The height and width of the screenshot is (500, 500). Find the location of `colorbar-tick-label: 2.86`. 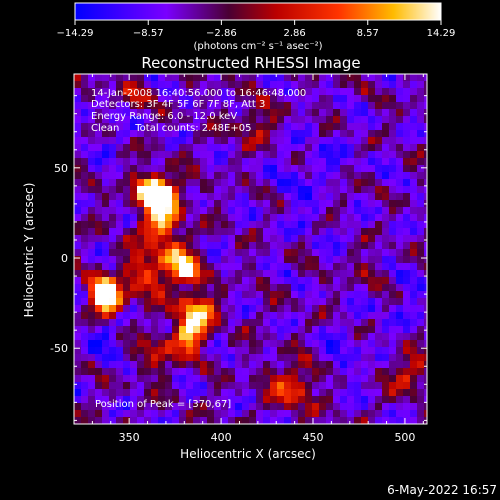

colorbar-tick-label: 2.86 is located at coordinates (294, 33).